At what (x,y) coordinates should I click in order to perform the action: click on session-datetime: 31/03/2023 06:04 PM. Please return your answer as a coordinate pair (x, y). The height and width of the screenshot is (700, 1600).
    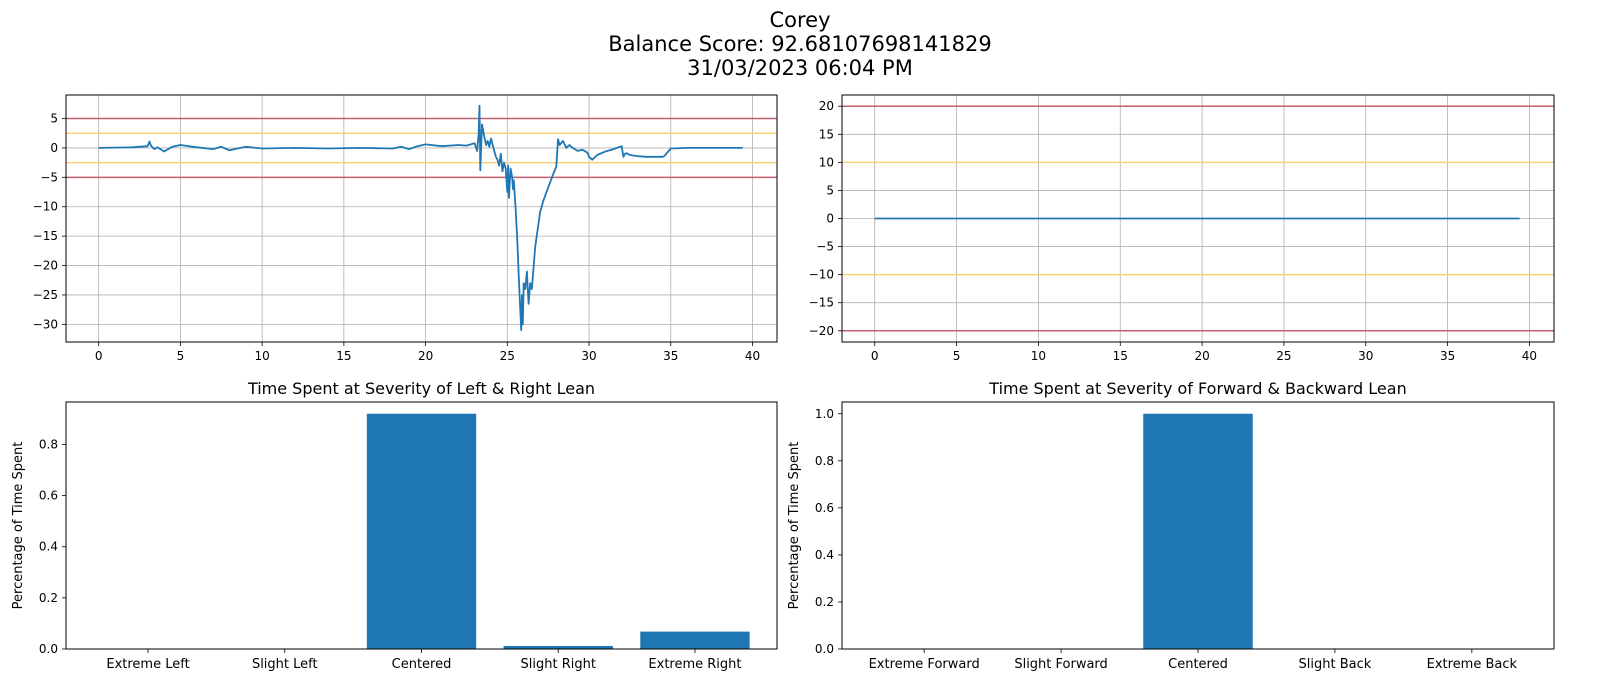
    Looking at the image, I should click on (800, 68).